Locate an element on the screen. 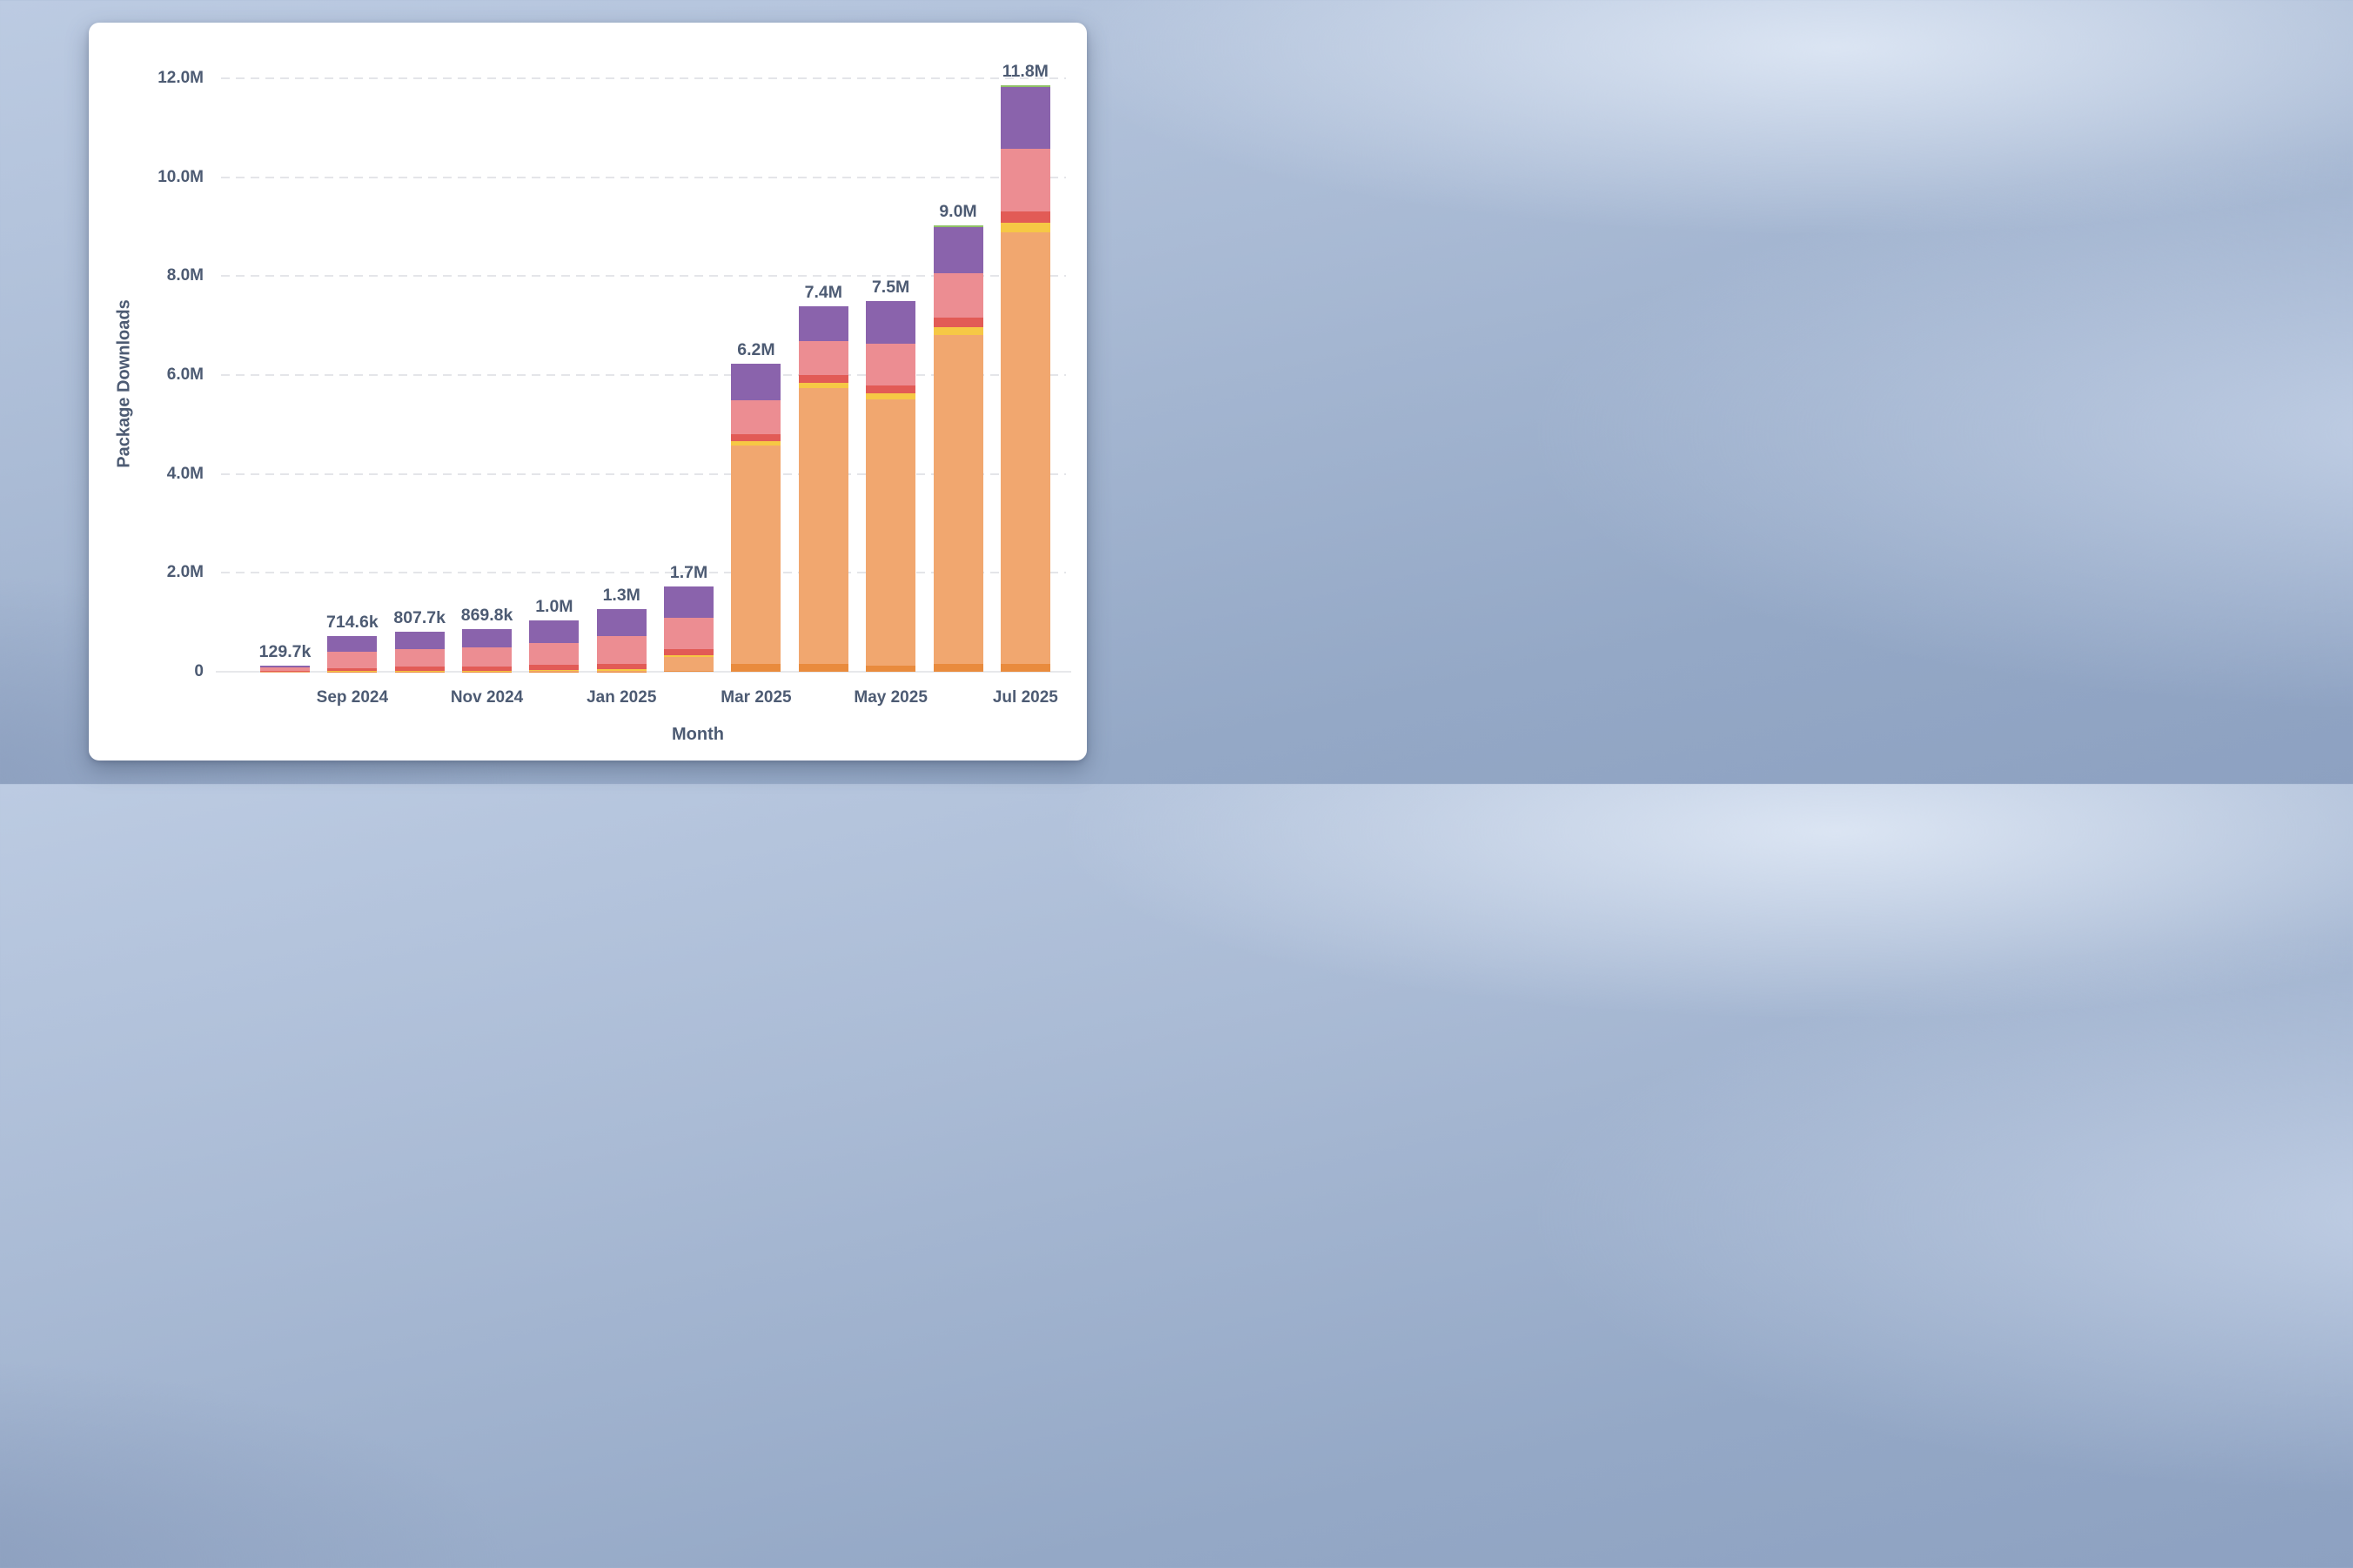 This screenshot has height=1568, width=2353. red-segment-nov-2024 is located at coordinates (487, 669).